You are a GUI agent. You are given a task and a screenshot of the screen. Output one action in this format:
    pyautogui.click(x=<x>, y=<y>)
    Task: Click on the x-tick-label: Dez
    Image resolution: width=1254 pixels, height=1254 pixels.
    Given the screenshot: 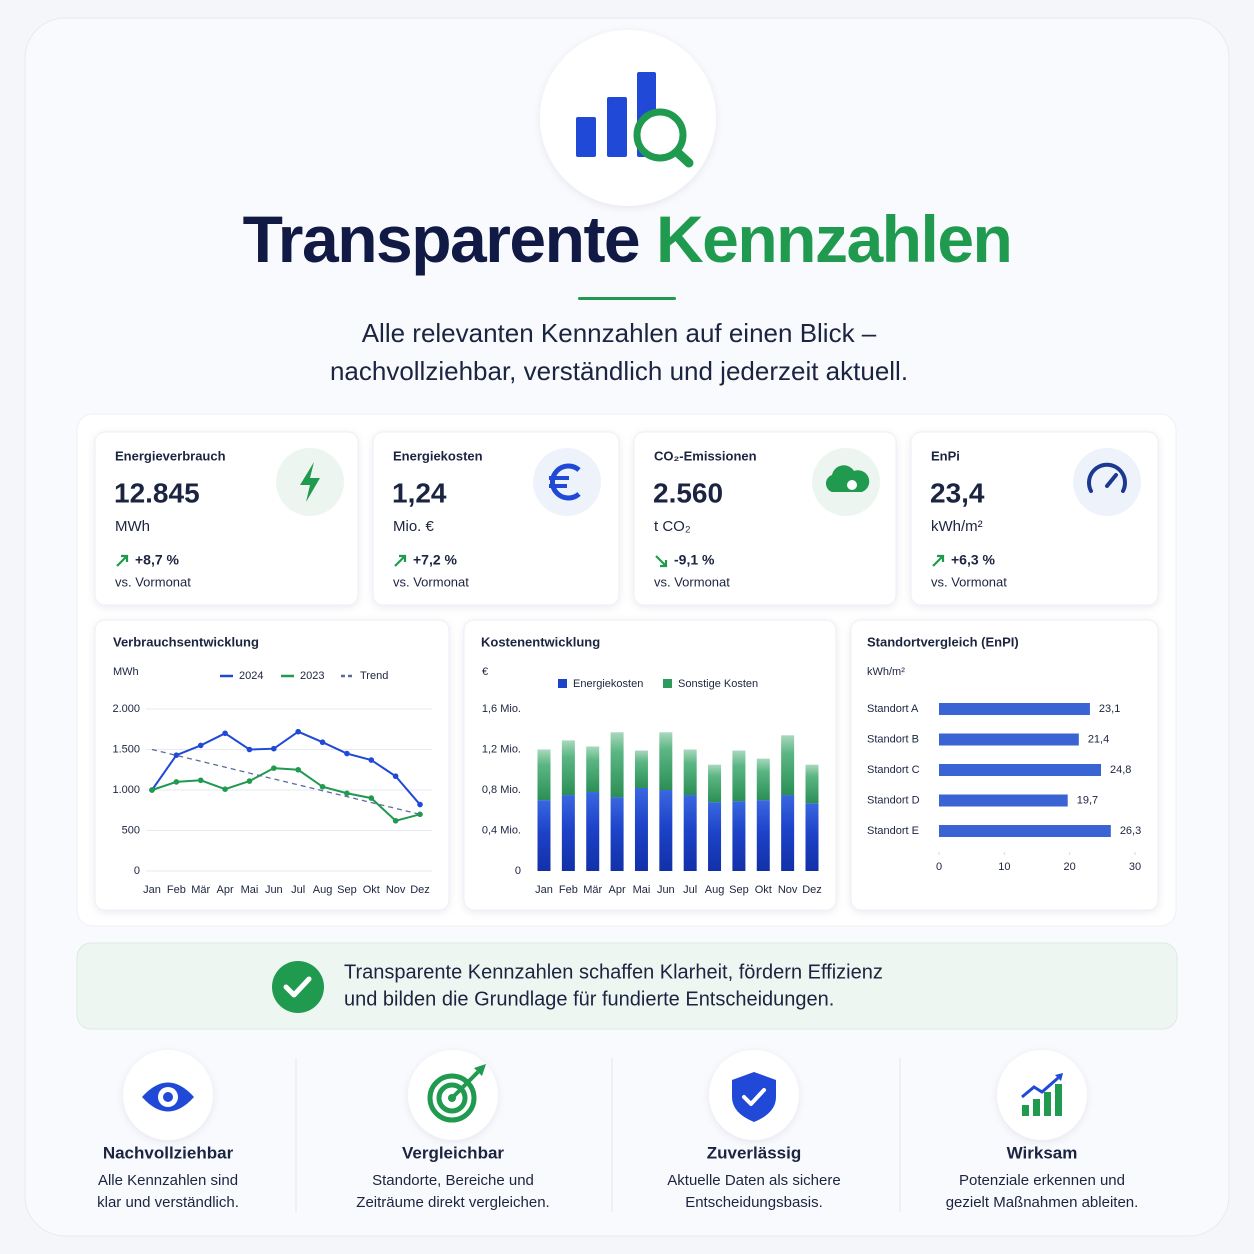 What is the action you would take?
    pyautogui.click(x=420, y=890)
    